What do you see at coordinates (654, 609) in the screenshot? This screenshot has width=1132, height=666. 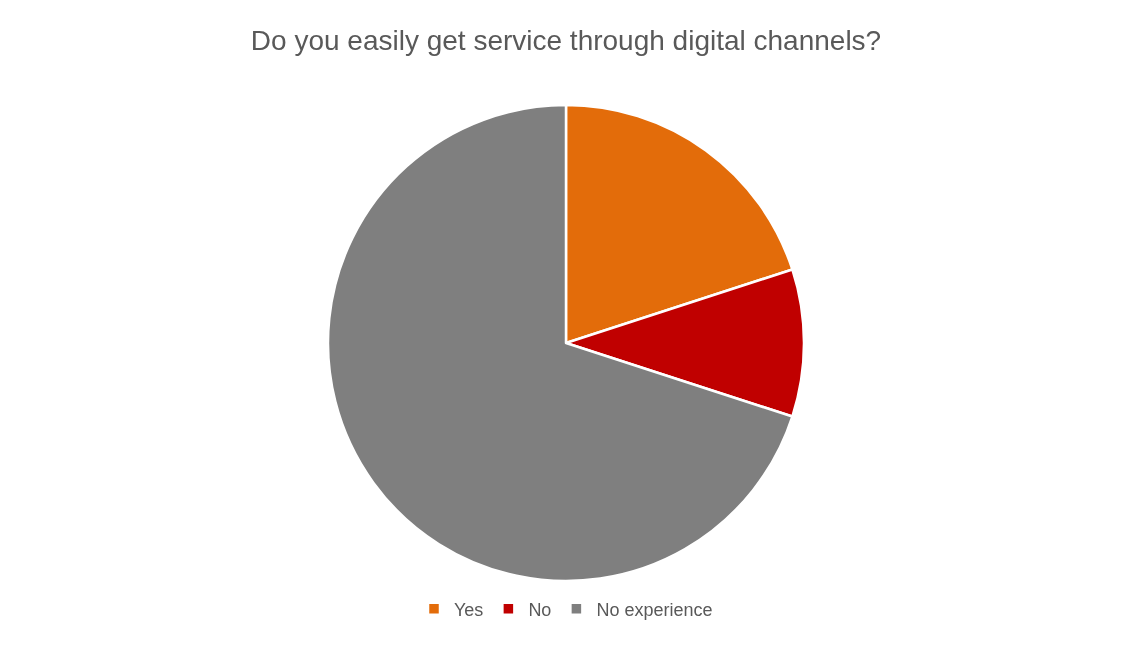 I see `legend-label: No experience` at bounding box center [654, 609].